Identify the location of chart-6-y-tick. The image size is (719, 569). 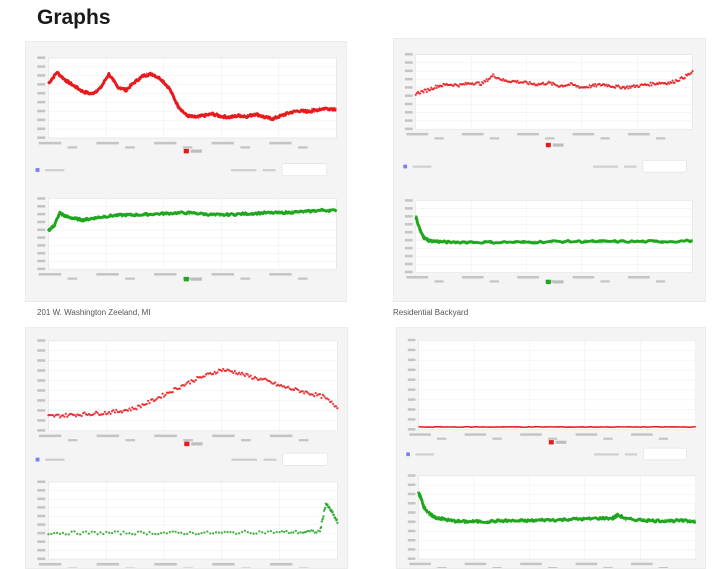
(411, 370).